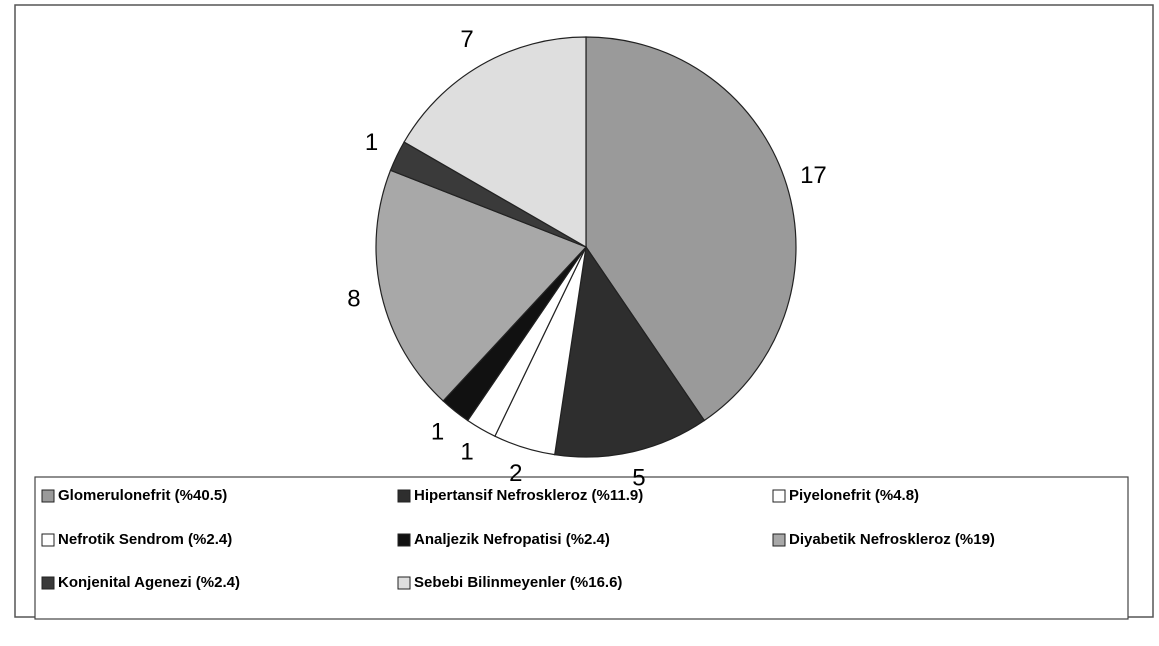 This screenshot has width=1159, height=646. What do you see at coordinates (854, 495) in the screenshot?
I see `legend-label: Piyelonefrit (%4.8)` at bounding box center [854, 495].